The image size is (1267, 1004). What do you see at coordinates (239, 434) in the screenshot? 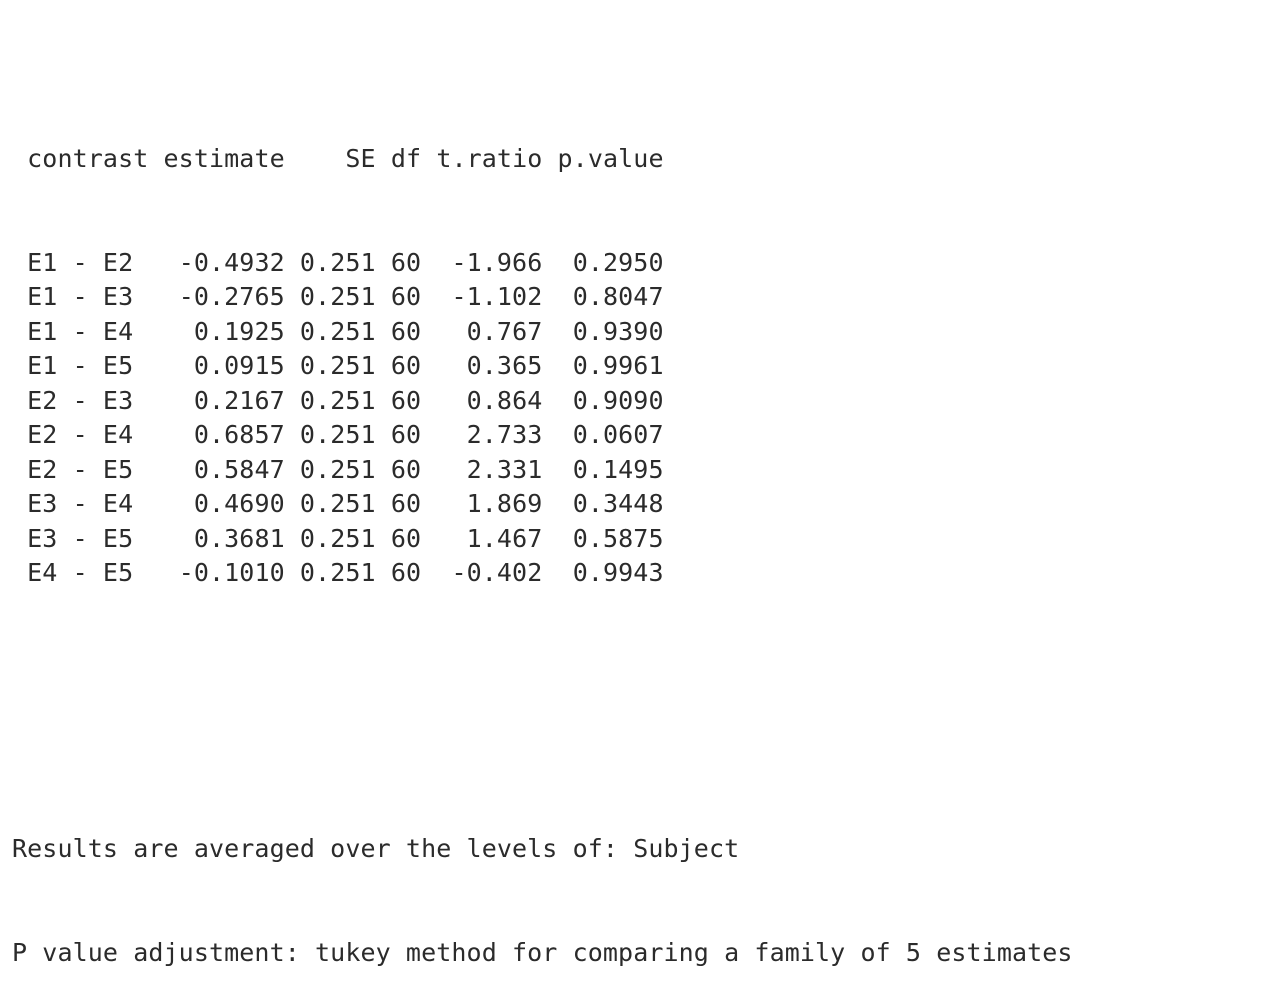
I see `cell-estimate: 0.6857` at bounding box center [239, 434].